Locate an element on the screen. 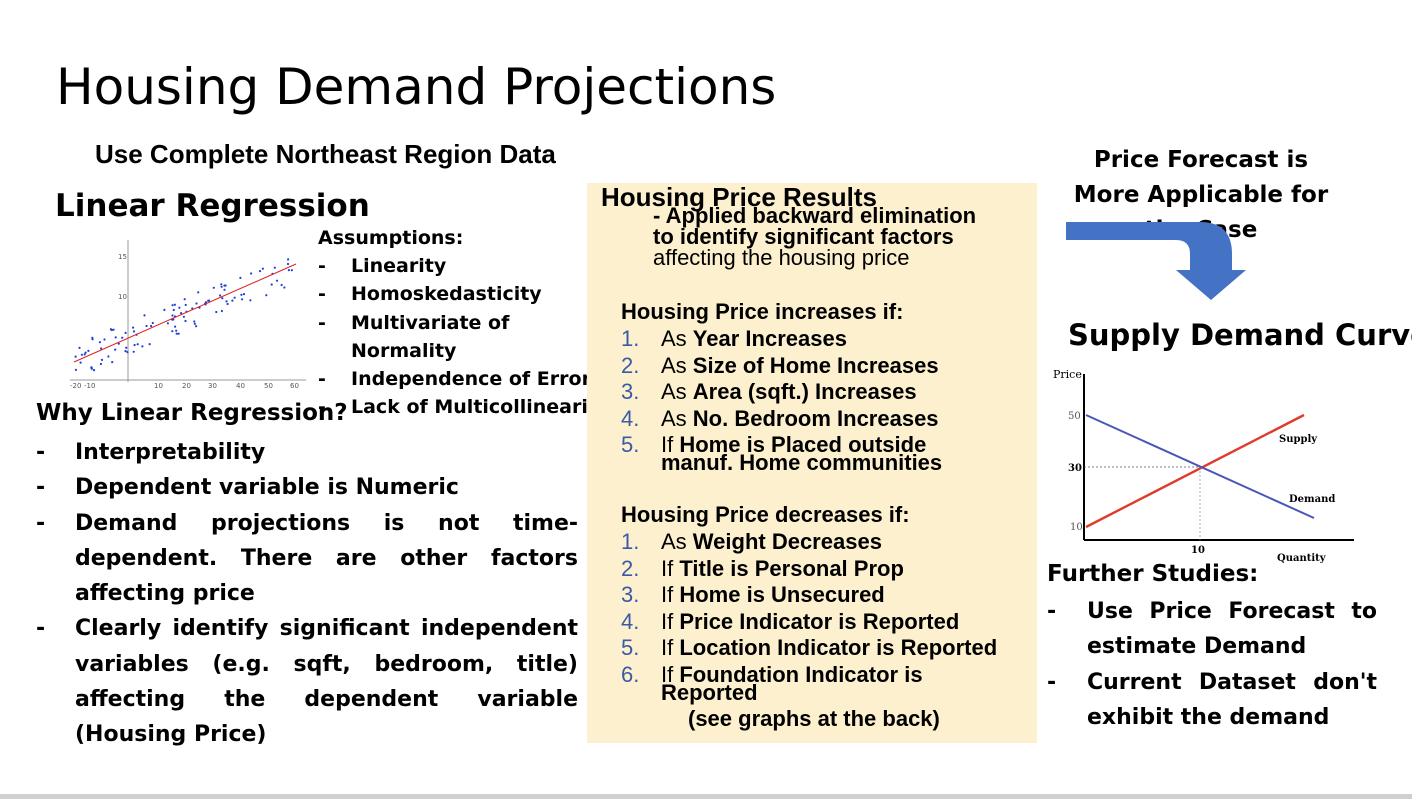 This screenshot has height=799, width=1412. regression-line is located at coordinates (185, 313).